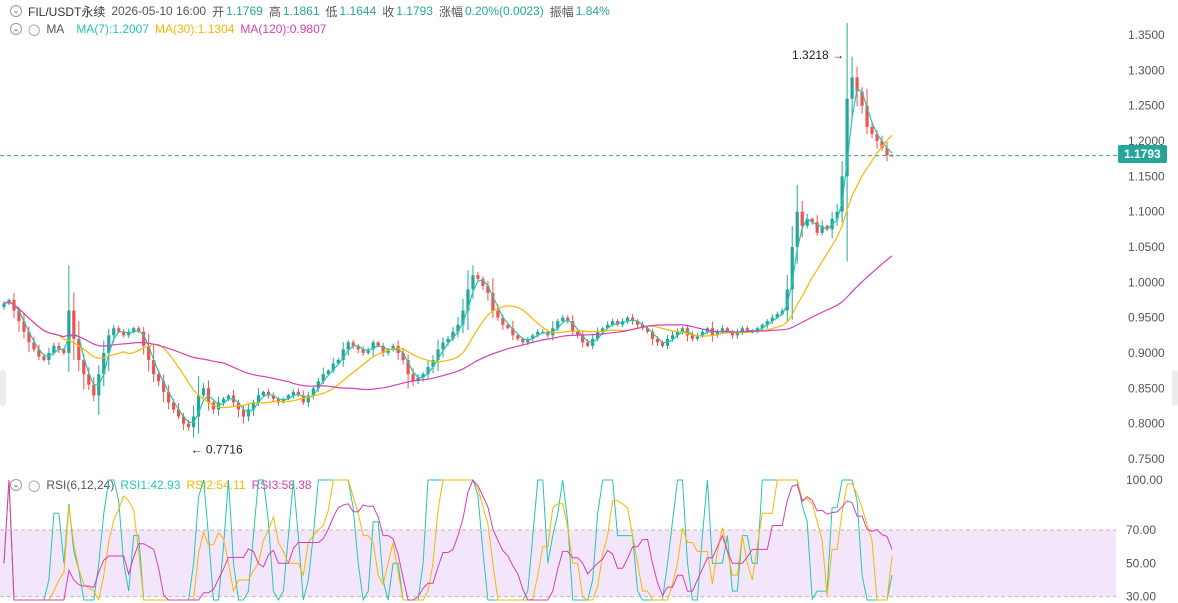  What do you see at coordinates (1146, 176) in the screenshot?
I see `price-tick-label: 1.1500` at bounding box center [1146, 176].